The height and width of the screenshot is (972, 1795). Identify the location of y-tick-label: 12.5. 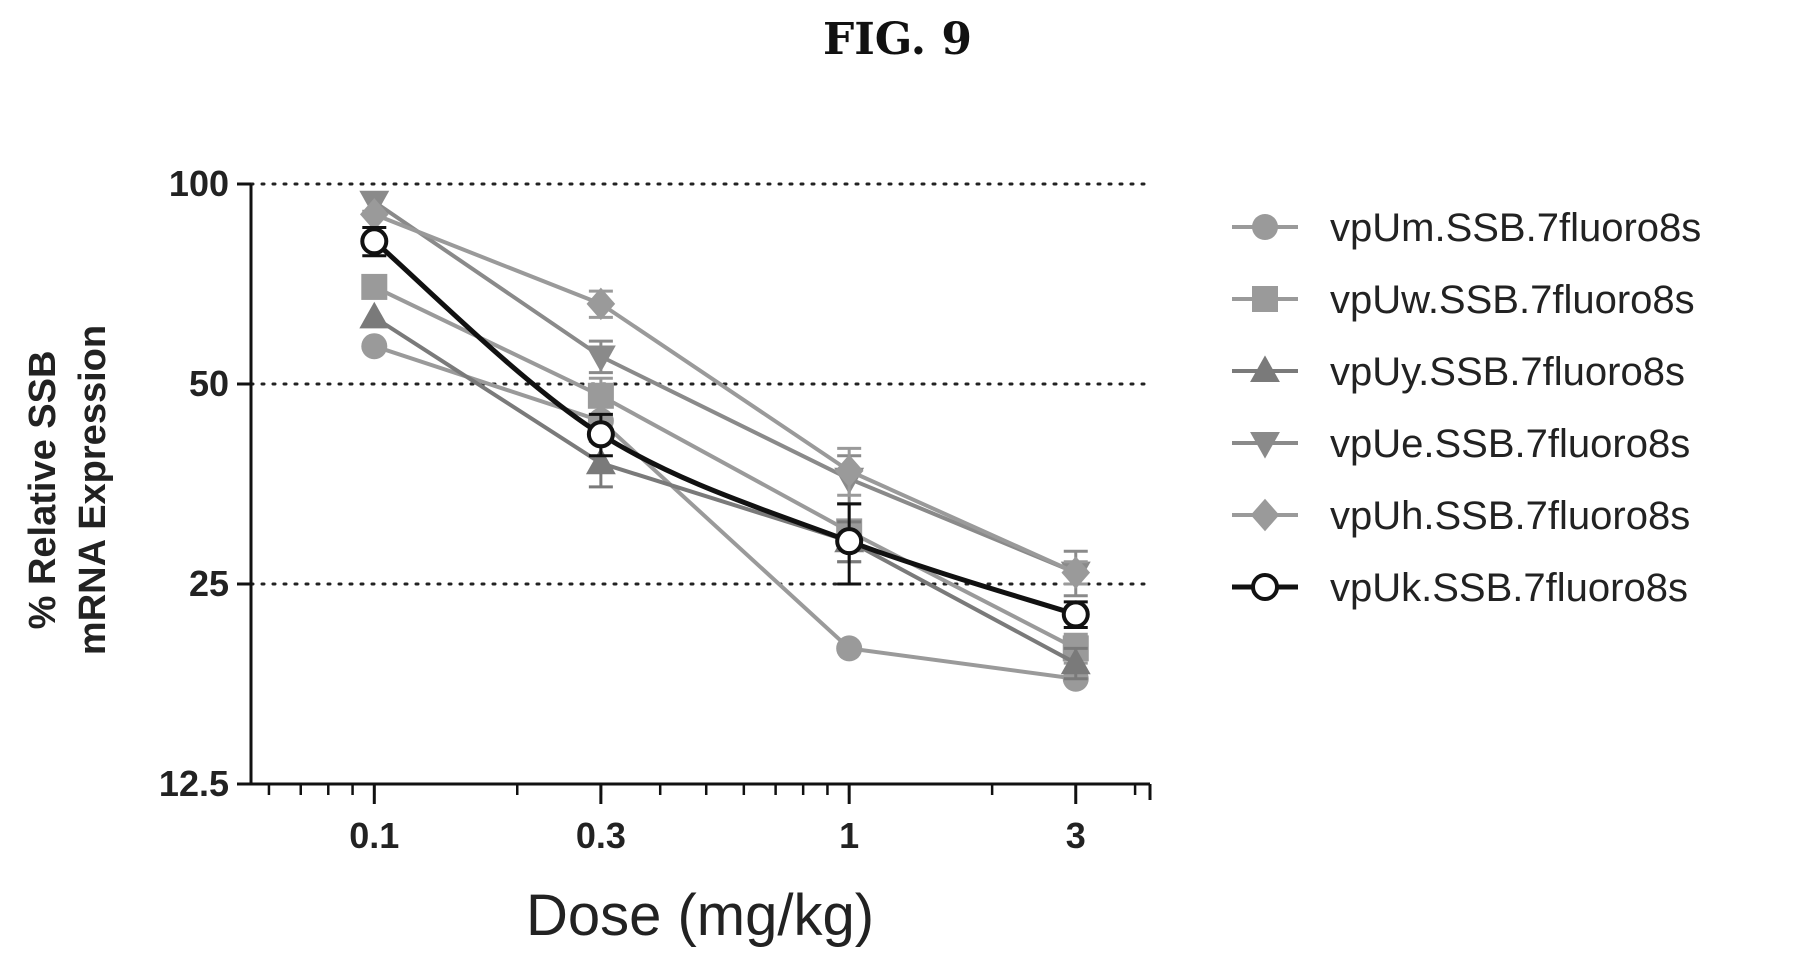
(194, 783).